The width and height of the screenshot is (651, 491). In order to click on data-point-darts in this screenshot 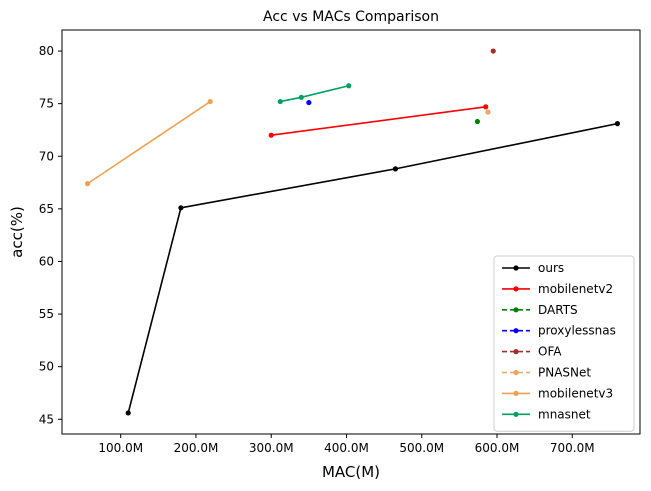, I will do `click(477, 121)`.